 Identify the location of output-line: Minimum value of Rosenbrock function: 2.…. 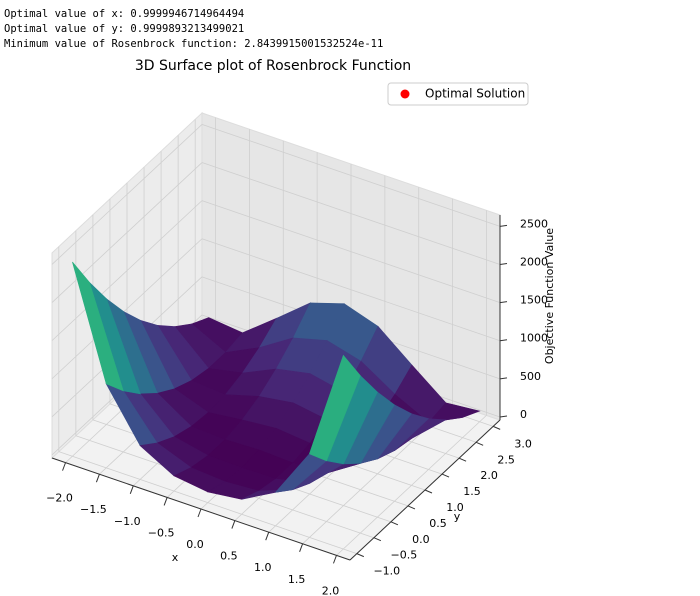
(193, 44).